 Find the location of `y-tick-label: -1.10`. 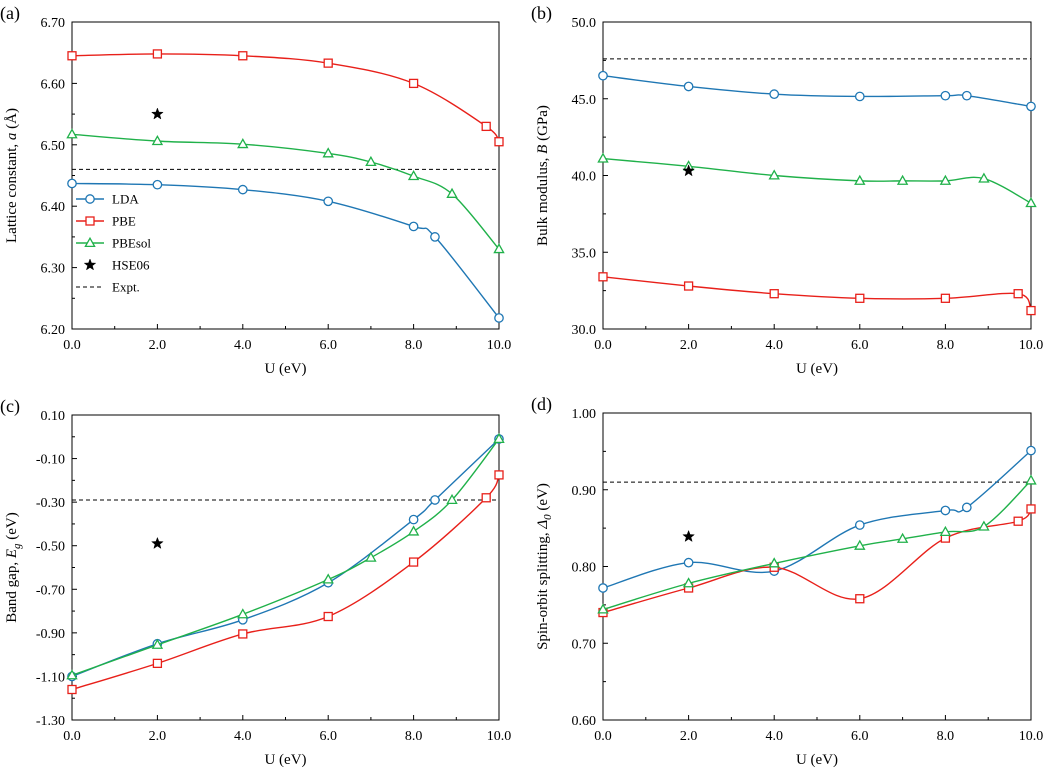

y-tick-label: -1.10 is located at coordinates (50, 677).